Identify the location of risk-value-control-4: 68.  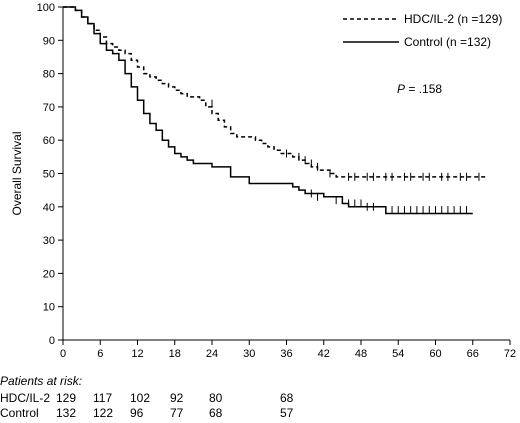
(216, 413).